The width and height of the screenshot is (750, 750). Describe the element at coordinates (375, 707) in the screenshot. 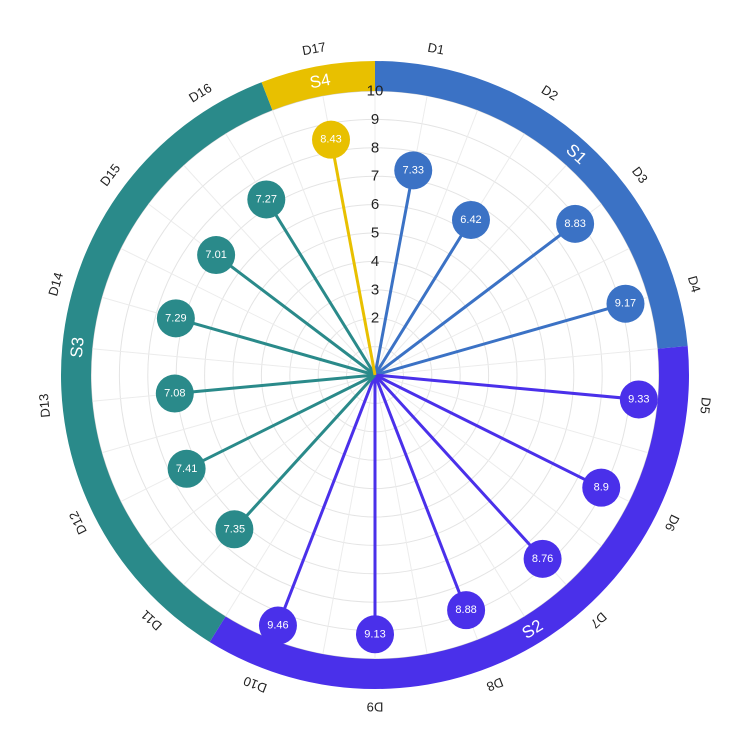

I see `dimension-label-d9: D9` at that location.